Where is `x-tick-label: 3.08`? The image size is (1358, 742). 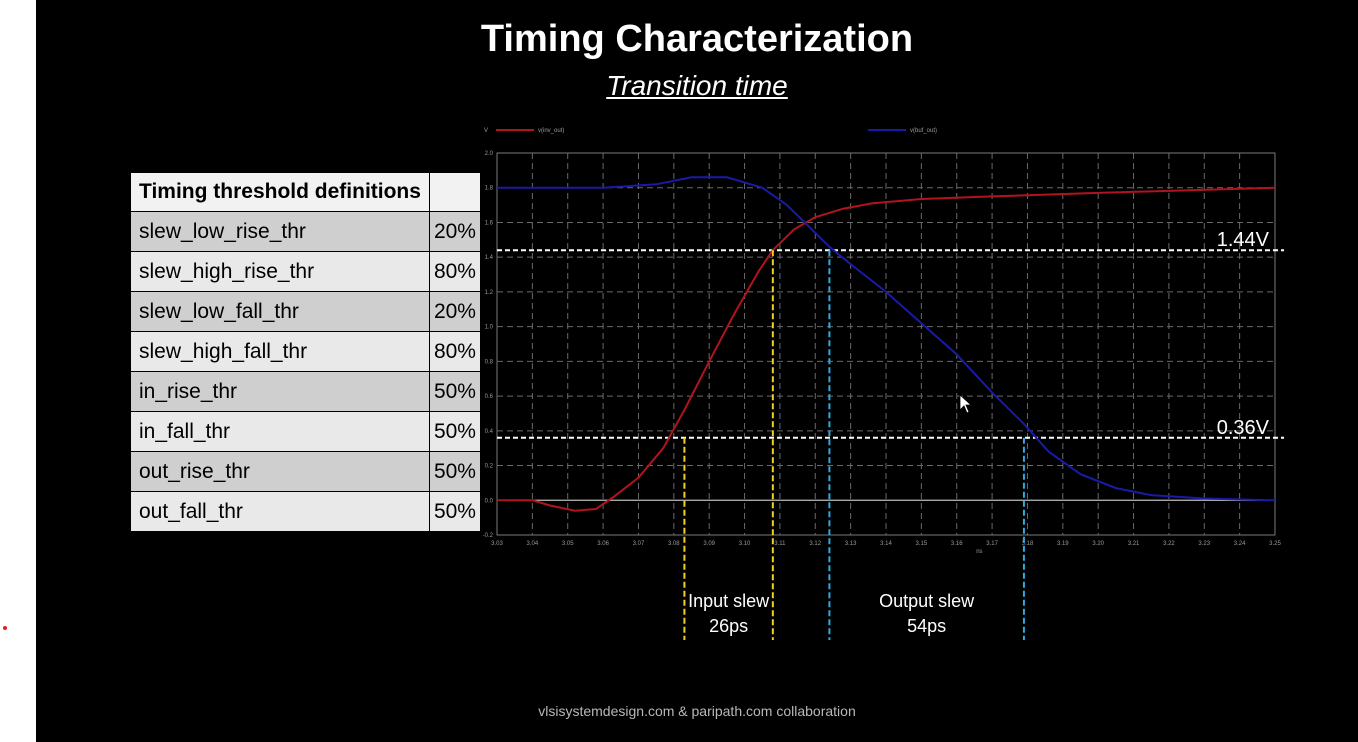
x-tick-label: 3.08 is located at coordinates (674, 544).